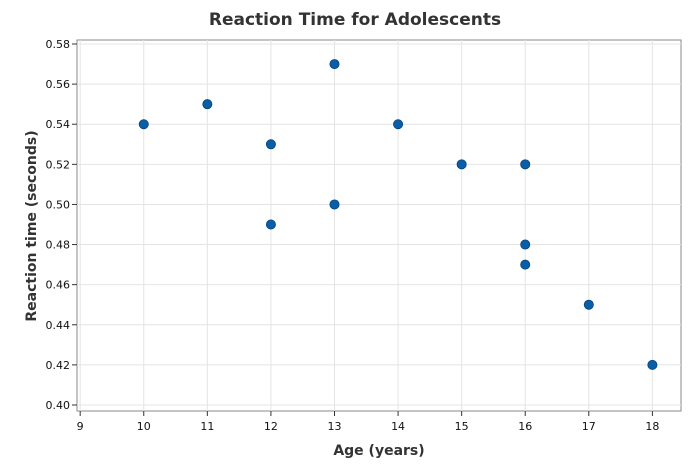  I want to click on y-tick-label: 0.42, so click(58, 365).